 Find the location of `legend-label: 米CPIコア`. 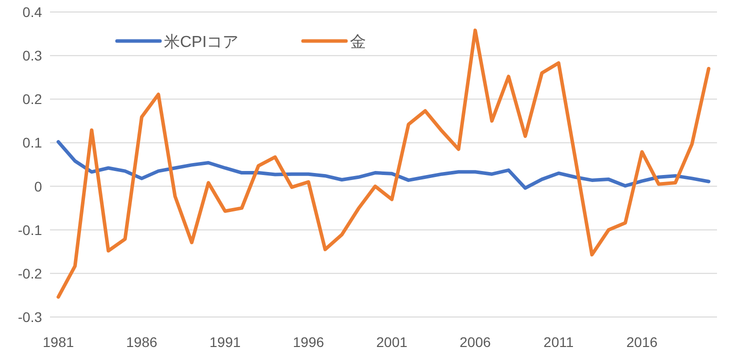

legend-label: 米CPIコア is located at coordinates (201, 42).